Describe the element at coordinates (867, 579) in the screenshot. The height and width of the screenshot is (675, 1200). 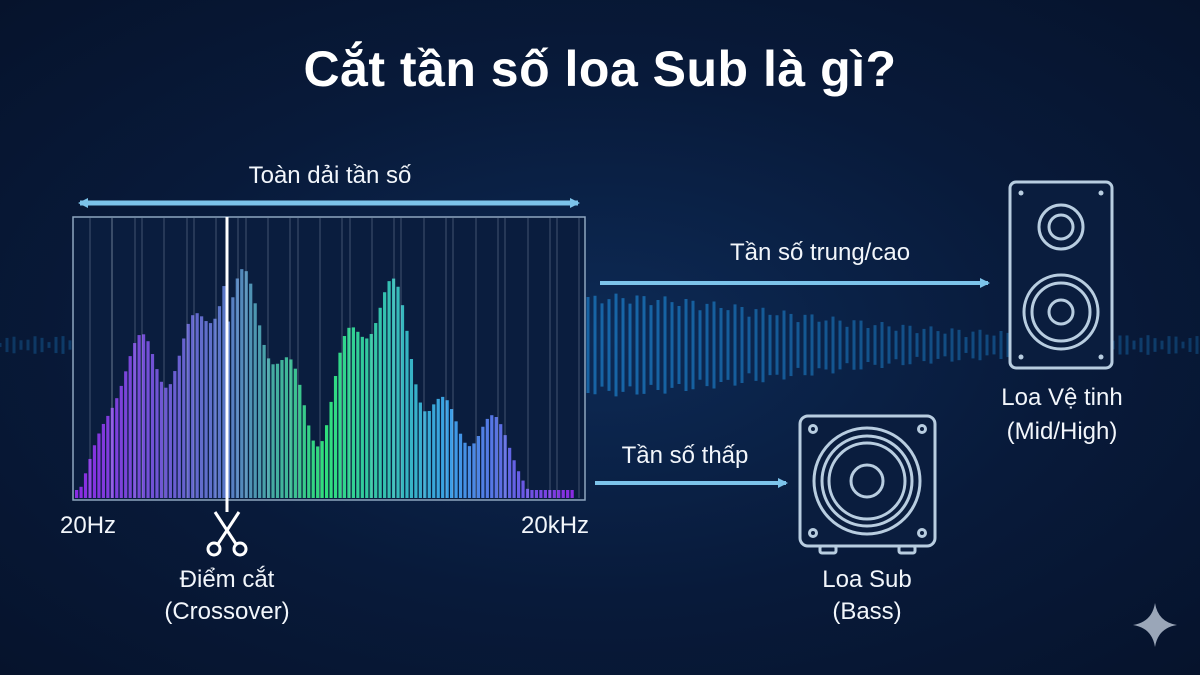
I see `subwoofer-label: Loa Sub` at that location.